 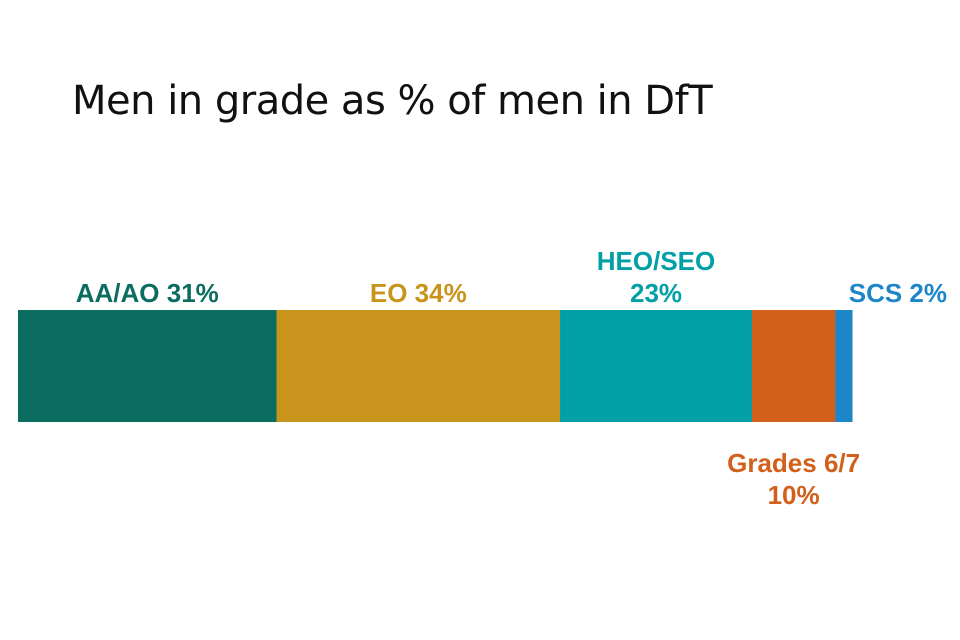 I want to click on bar-segment-label: AA/AO 31%, so click(x=147, y=293).